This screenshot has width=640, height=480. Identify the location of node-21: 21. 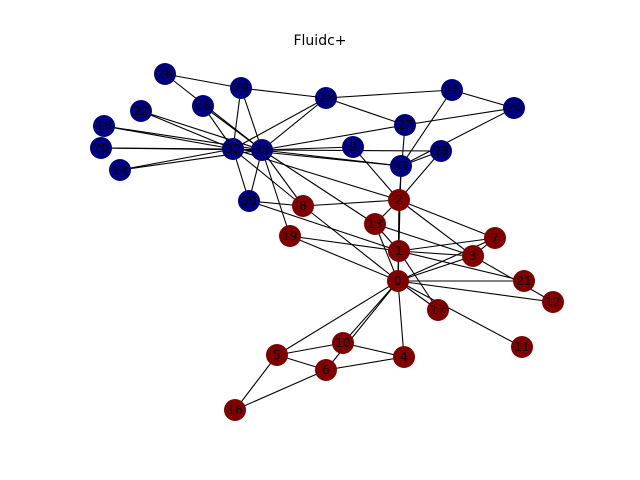
(524, 281).